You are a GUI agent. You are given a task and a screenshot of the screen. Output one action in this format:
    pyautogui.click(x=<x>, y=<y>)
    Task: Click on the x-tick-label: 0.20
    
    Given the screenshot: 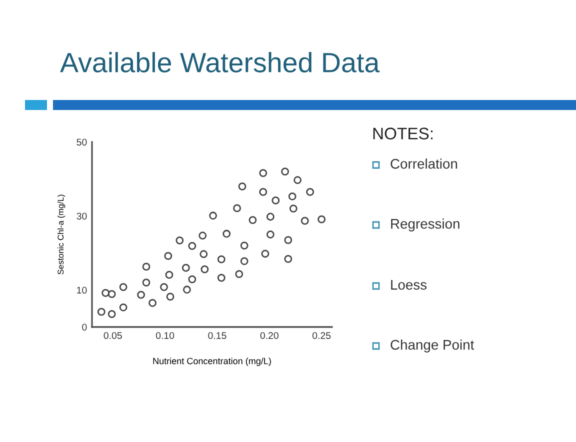 What is the action you would take?
    pyautogui.click(x=269, y=335)
    